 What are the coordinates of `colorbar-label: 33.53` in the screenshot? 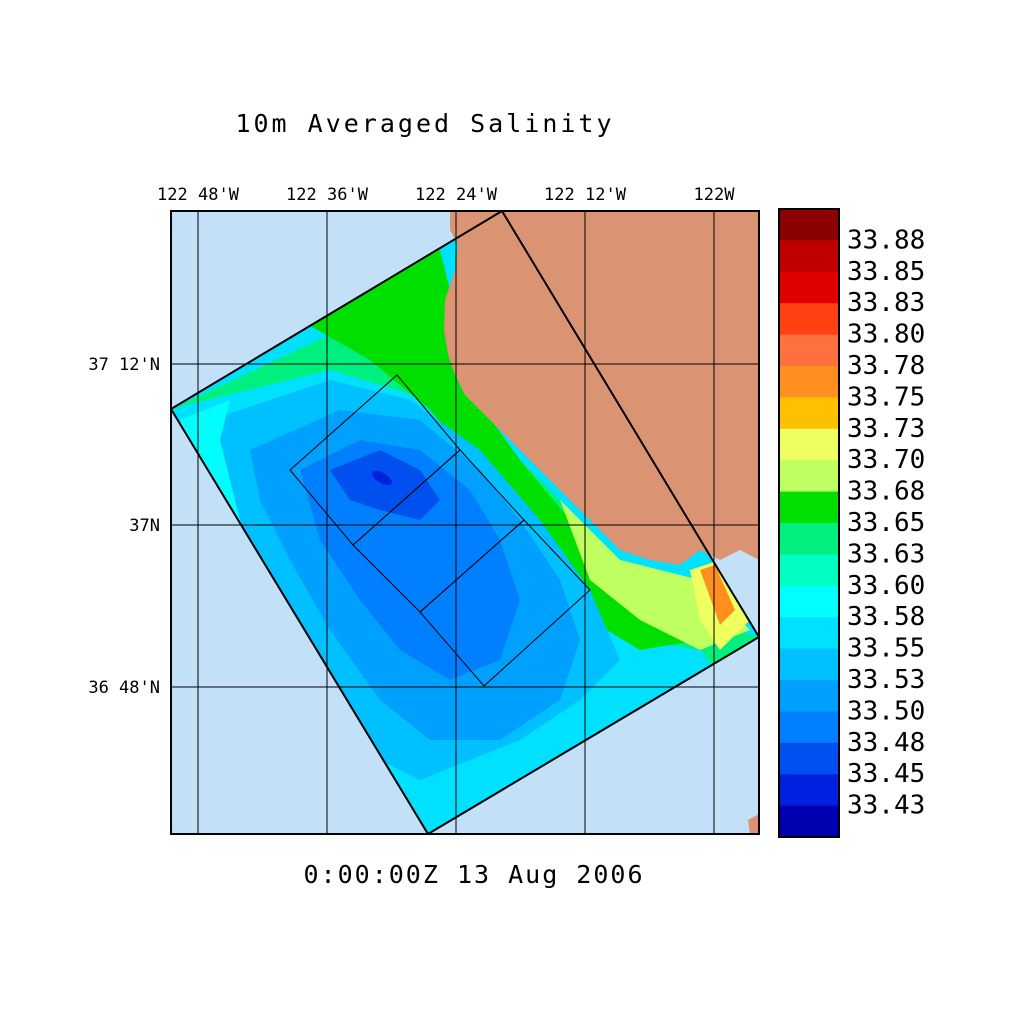 It's located at (886, 680).